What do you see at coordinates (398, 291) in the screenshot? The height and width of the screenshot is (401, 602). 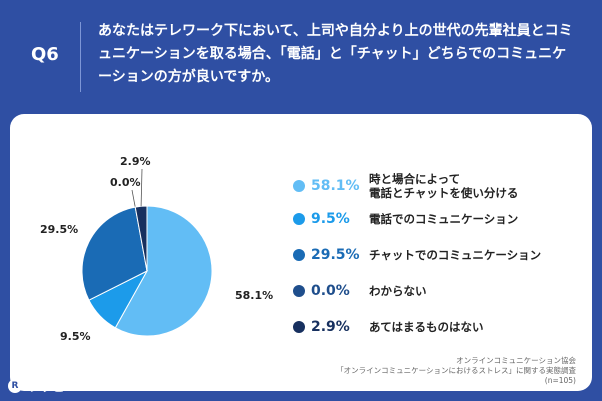 I see `legend-label: わからない` at bounding box center [398, 291].